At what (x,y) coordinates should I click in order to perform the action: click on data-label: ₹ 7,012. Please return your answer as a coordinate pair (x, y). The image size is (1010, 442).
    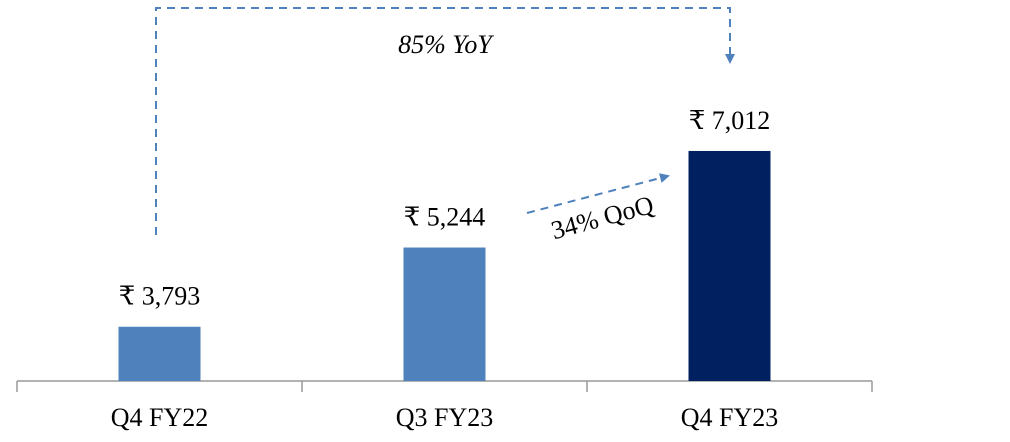
    Looking at the image, I should click on (730, 120).